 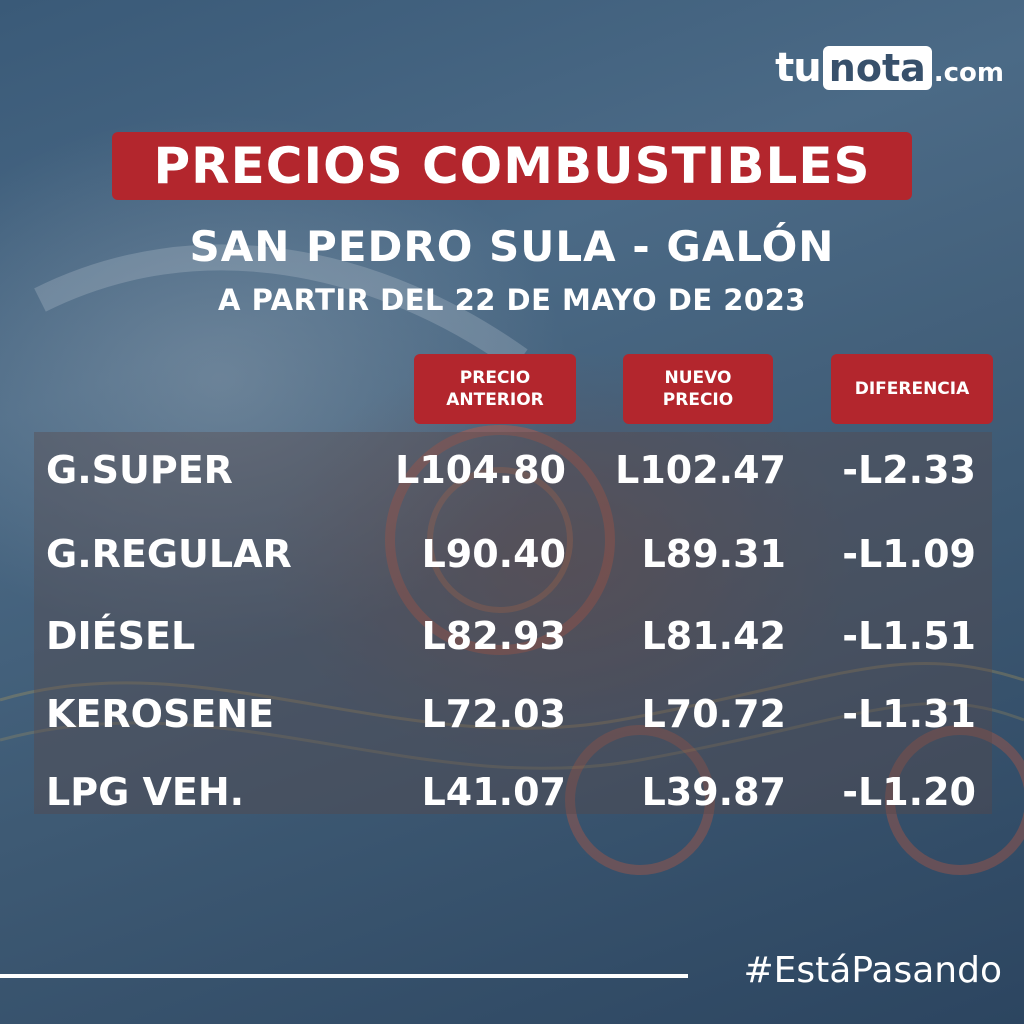 I want to click on hashtag: #EstáPasando, so click(x=872, y=970).